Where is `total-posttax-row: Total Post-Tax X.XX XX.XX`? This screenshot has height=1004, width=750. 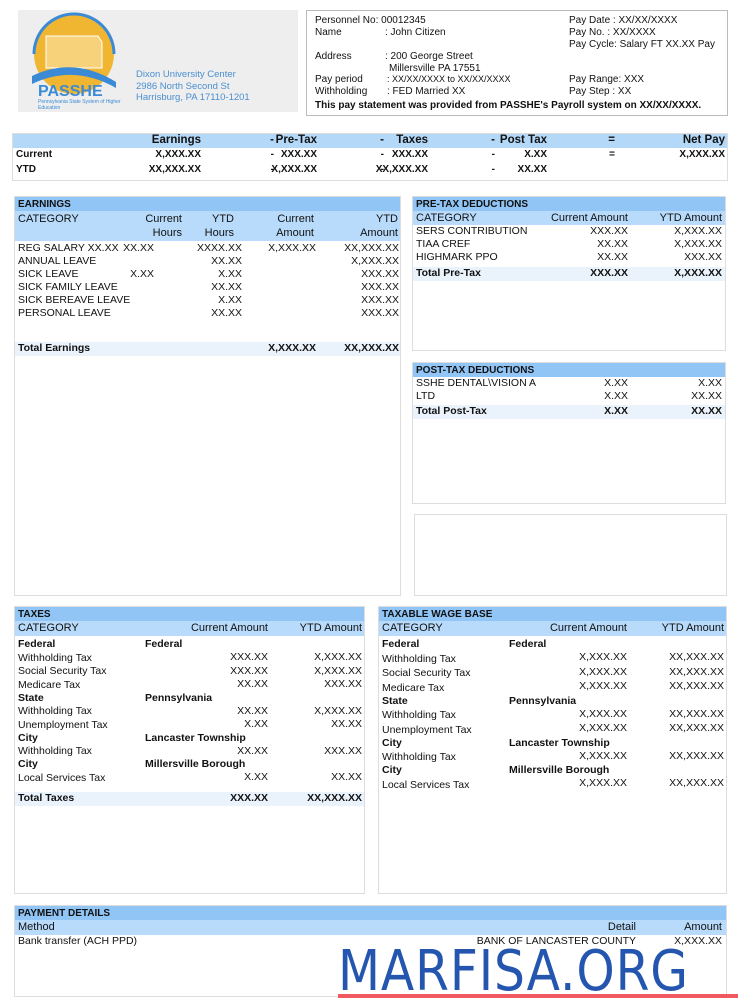
total-posttax-row: Total Post-Tax X.XX XX.XX is located at coordinates (569, 412).